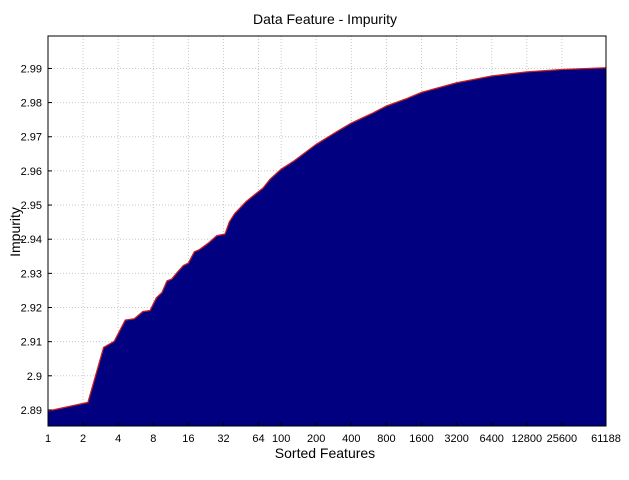  I want to click on x-tick-label: 6400, so click(491, 439).